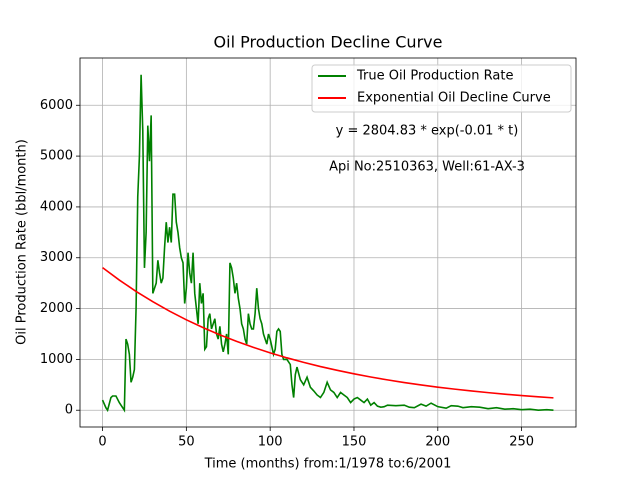 Image resolution: width=640 pixels, height=480 pixels. I want to click on y-tick-label: 4000, so click(56, 206).